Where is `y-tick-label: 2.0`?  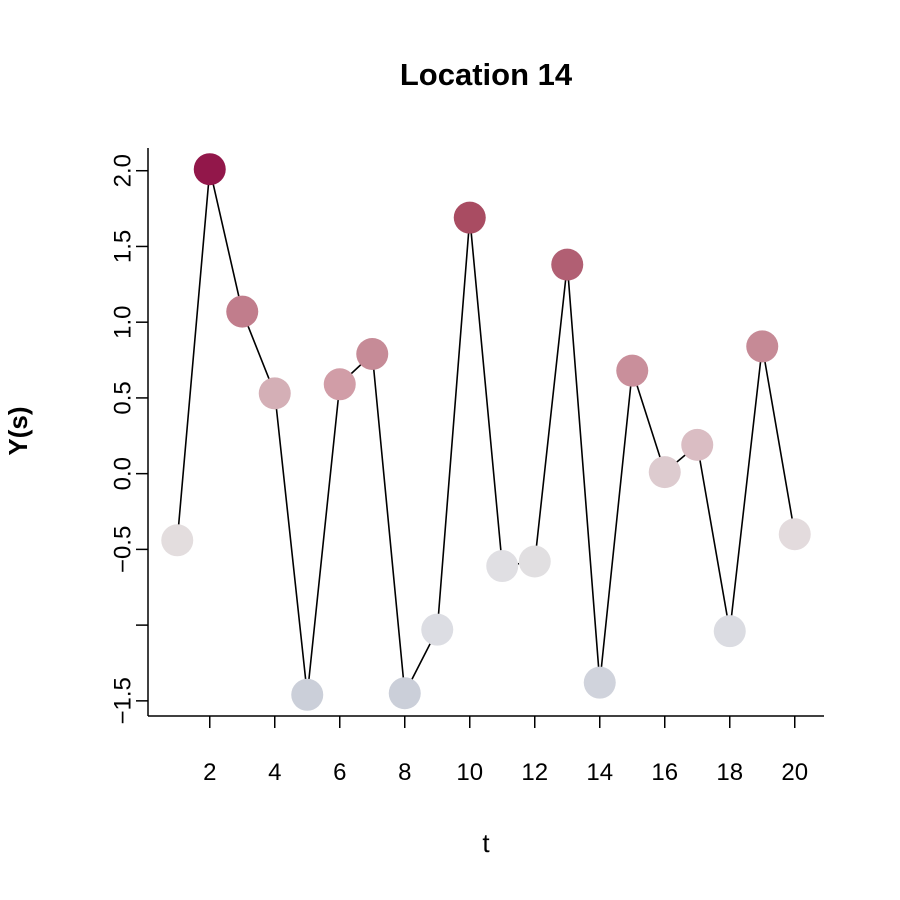 y-tick-label: 2.0 is located at coordinates (122, 170).